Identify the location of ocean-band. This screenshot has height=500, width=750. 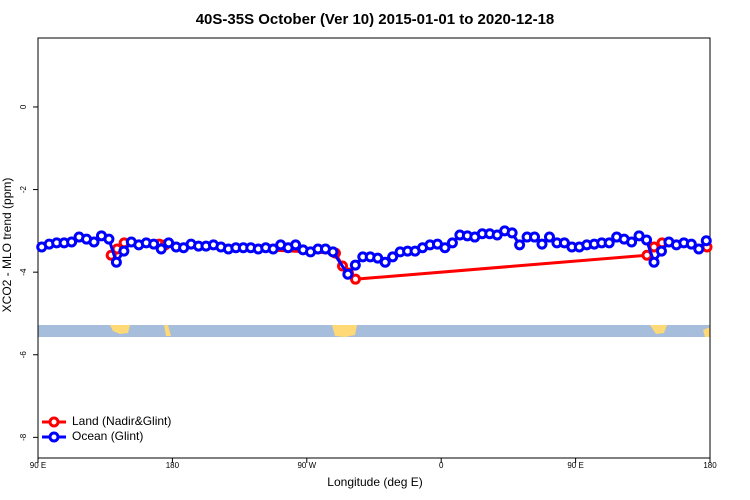
(374, 331).